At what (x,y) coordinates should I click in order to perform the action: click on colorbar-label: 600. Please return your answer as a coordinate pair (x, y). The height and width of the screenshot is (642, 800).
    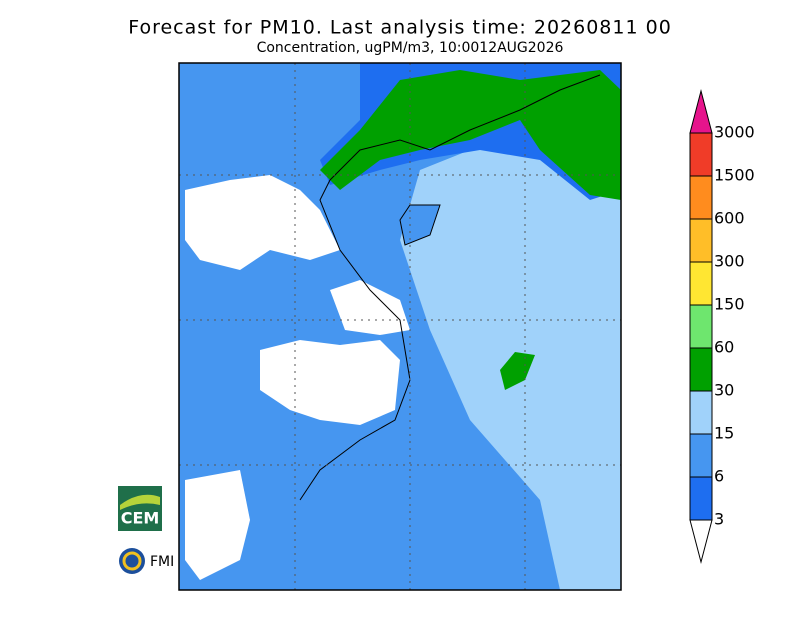
    Looking at the image, I should click on (729, 218).